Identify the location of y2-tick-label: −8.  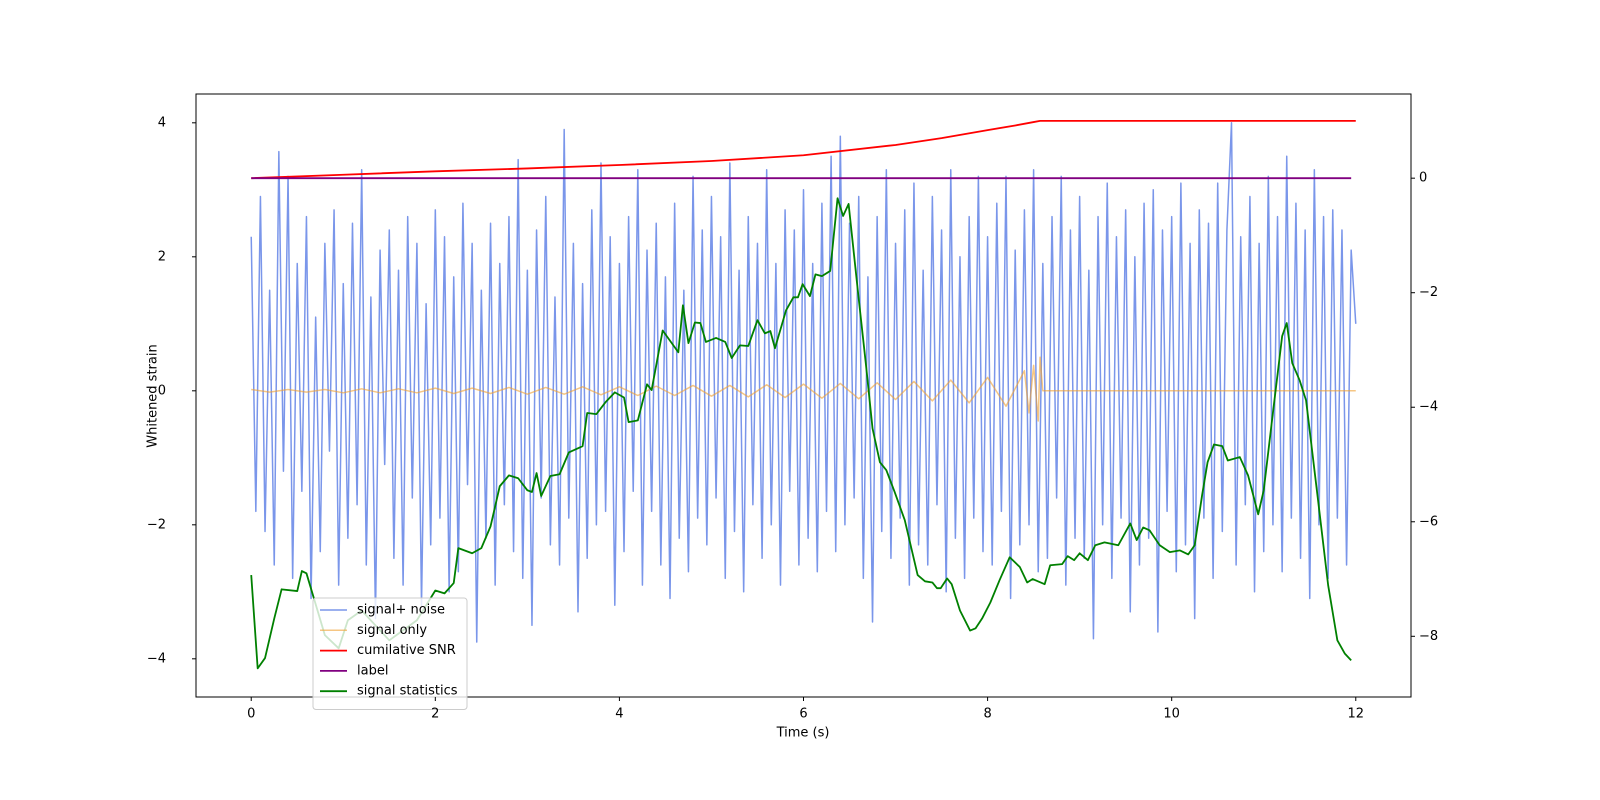
(1428, 636).